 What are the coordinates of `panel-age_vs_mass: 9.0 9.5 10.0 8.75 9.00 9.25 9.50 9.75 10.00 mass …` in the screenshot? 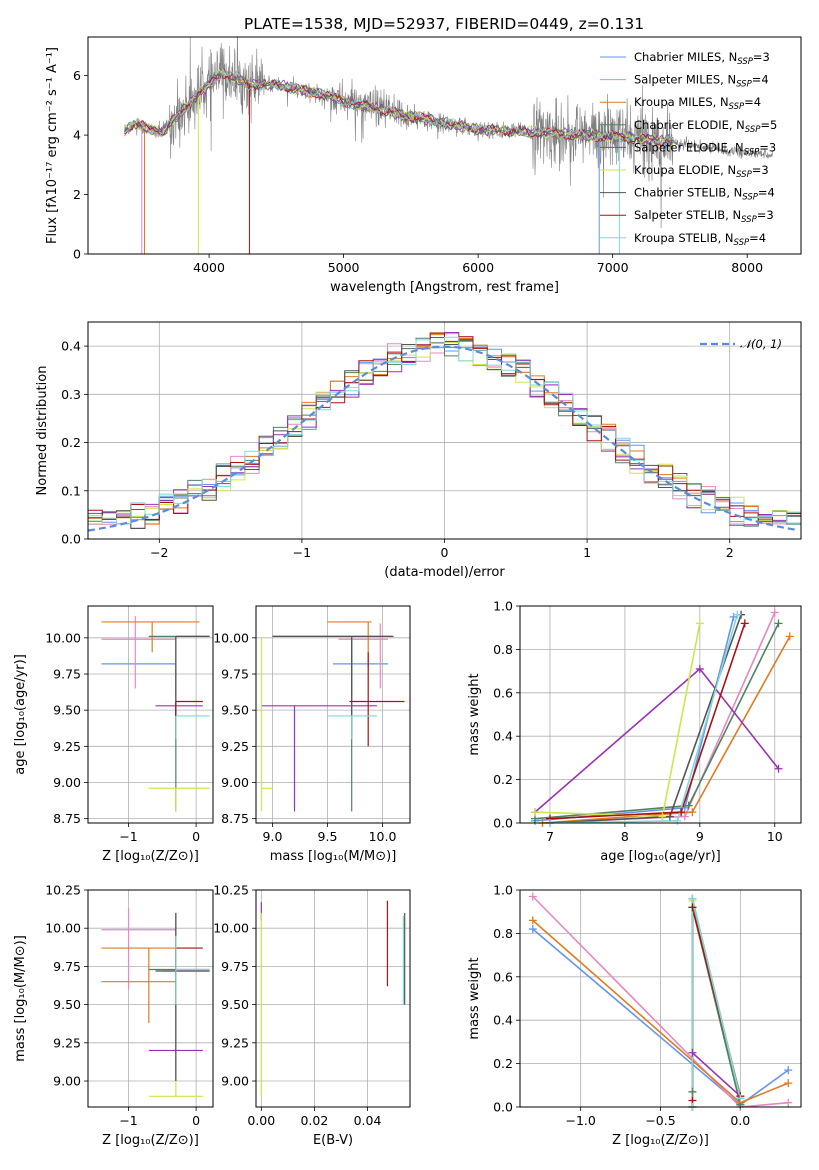 It's located at (312, 734).